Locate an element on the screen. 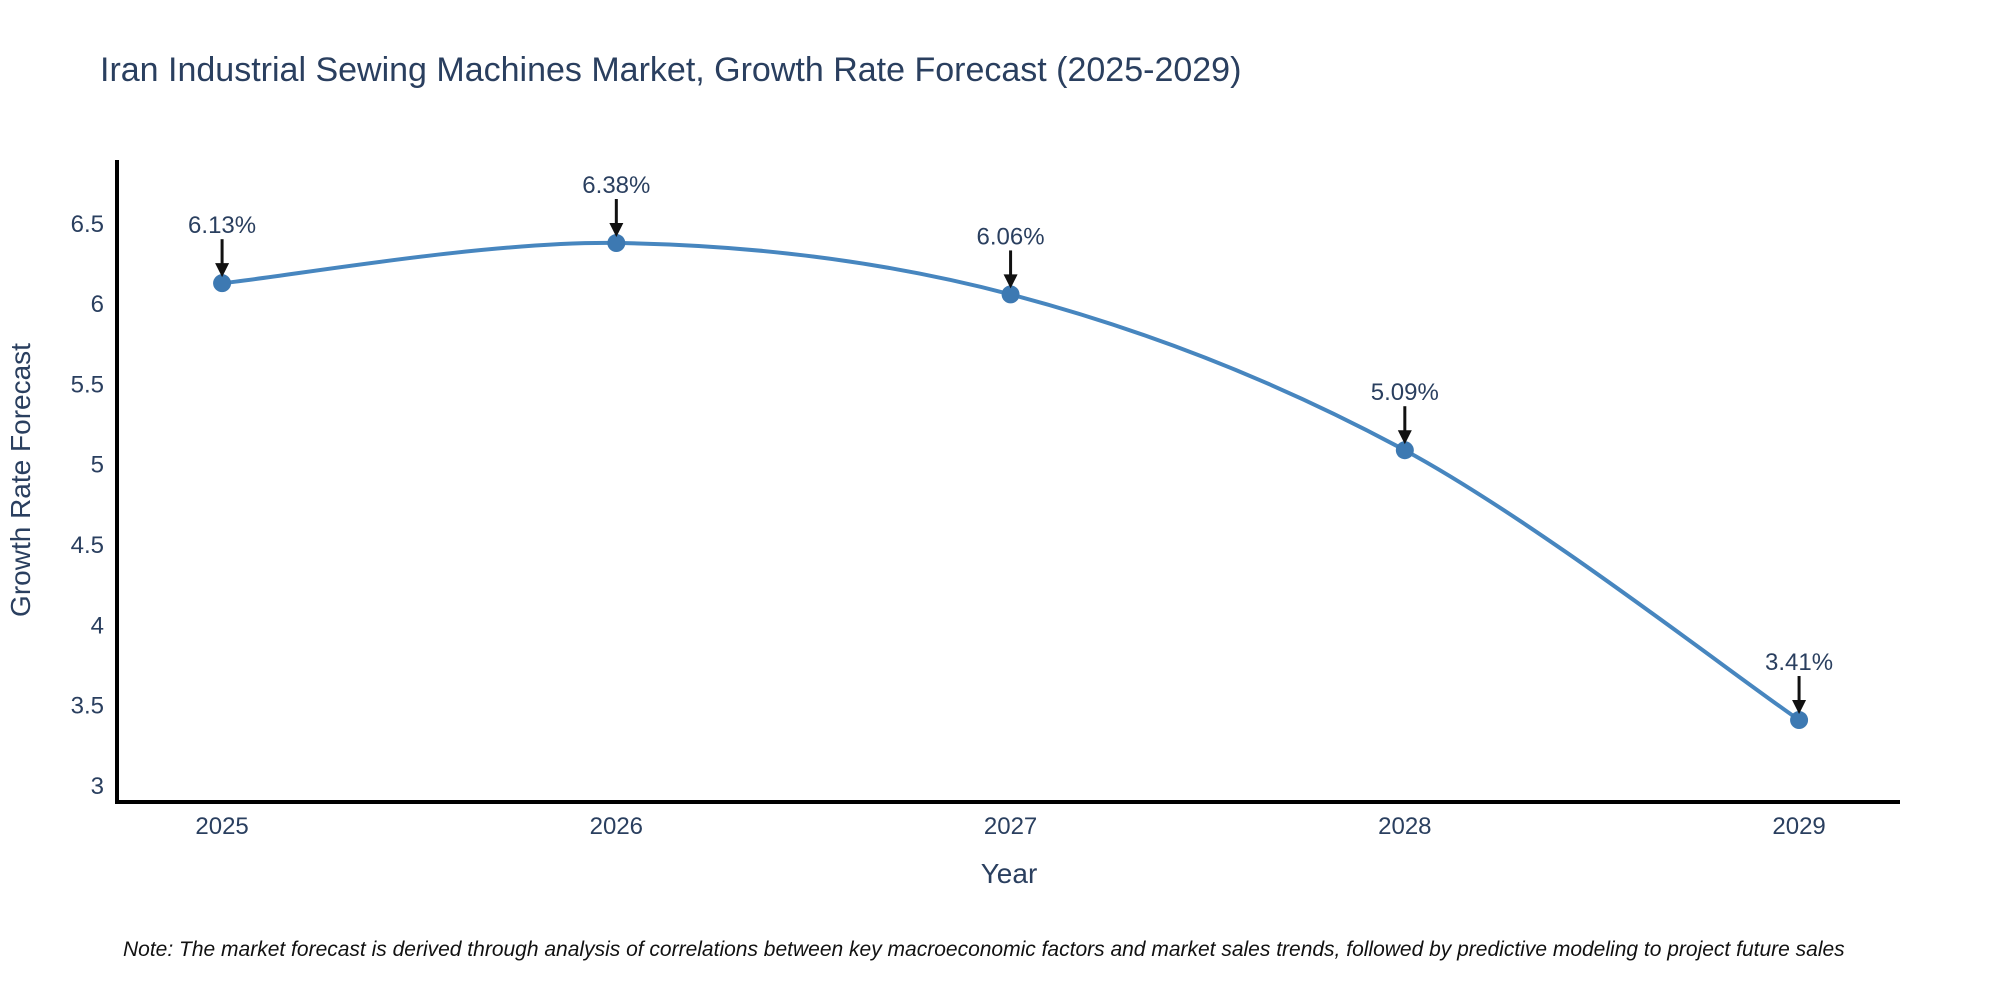 This screenshot has width=2000, height=1000. y-axis-title: Growth Rate Forecast is located at coordinates (20, 480).